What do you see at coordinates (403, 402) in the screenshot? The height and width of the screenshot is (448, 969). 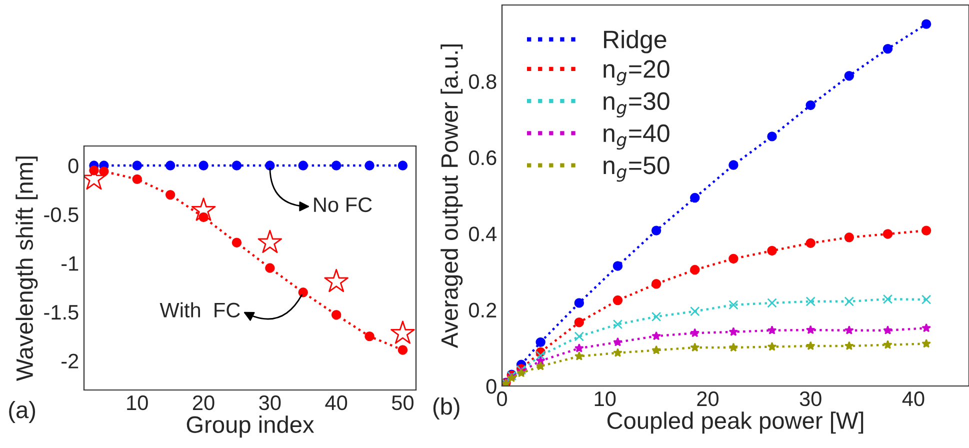 I see `x-tick-label: 50` at bounding box center [403, 402].